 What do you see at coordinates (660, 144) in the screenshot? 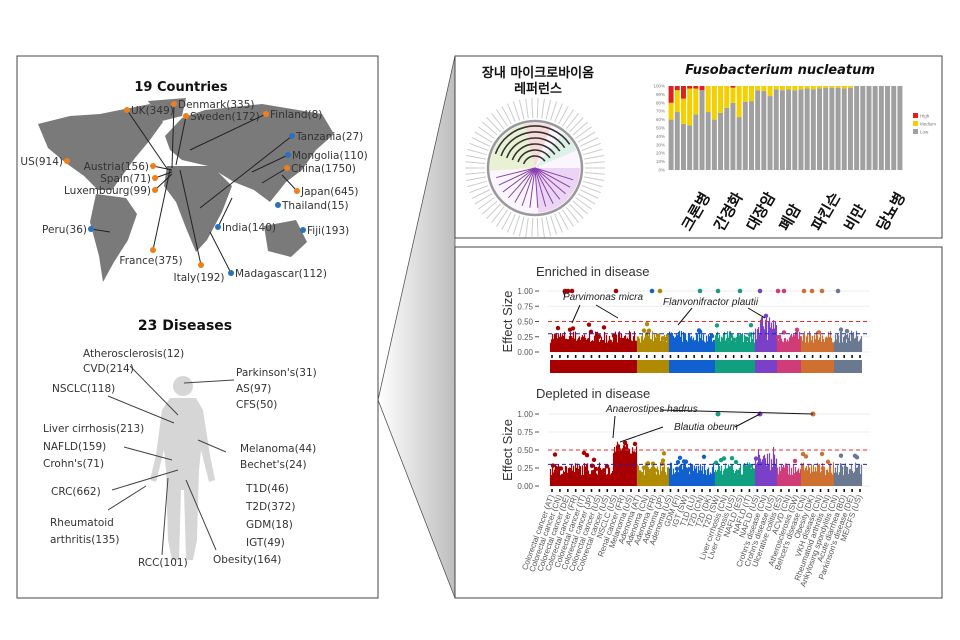
I see `y-tick-label: 30%` at bounding box center [660, 144].